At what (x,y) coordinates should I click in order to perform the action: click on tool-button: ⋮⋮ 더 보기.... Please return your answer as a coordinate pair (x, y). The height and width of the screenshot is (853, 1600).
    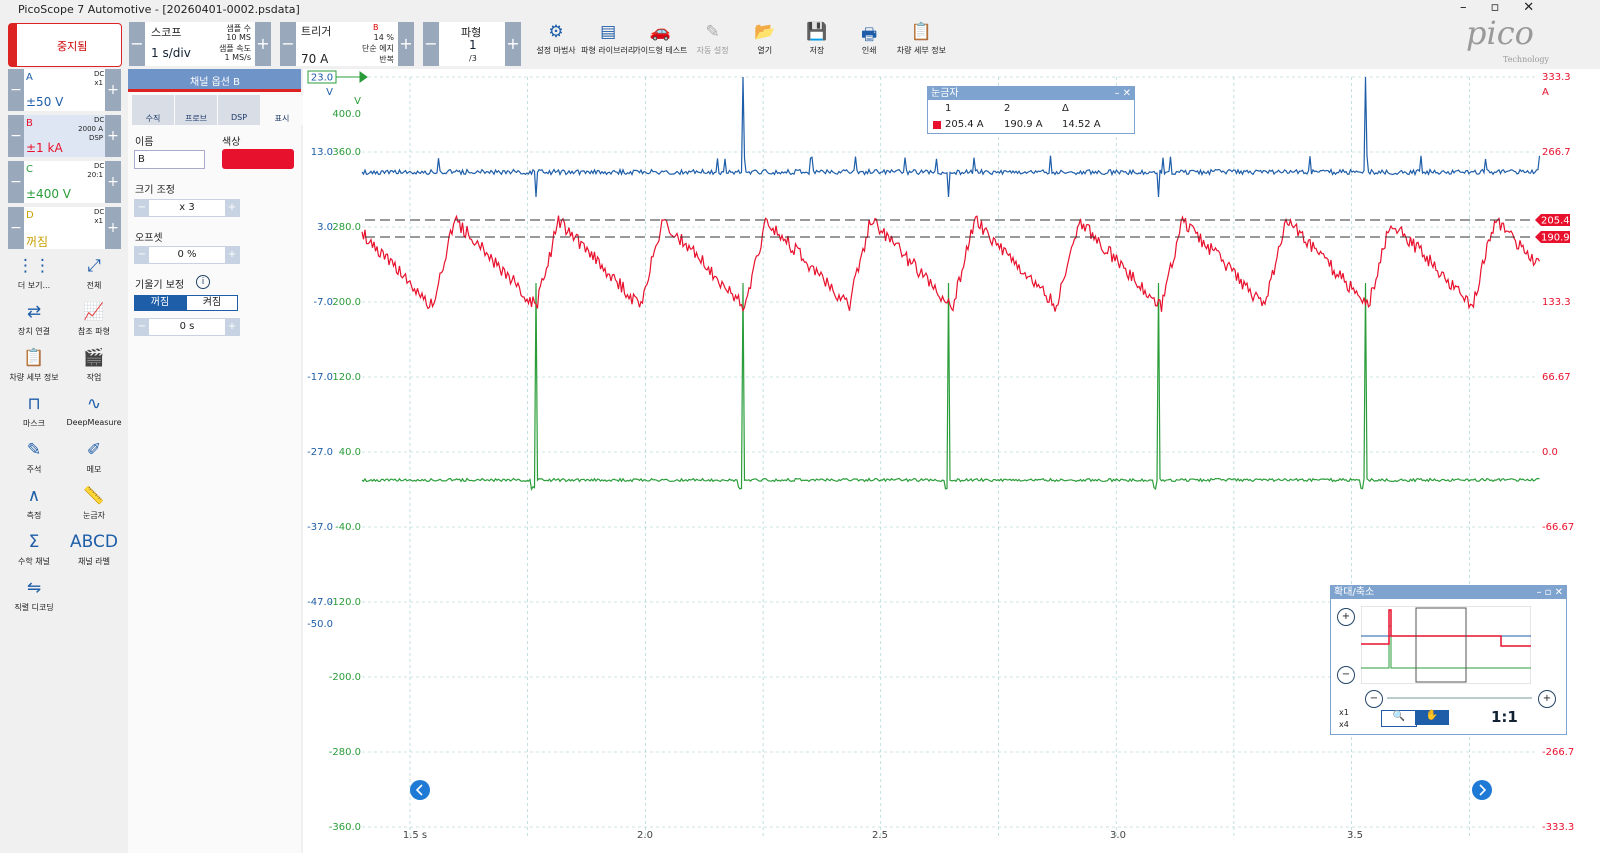
    Looking at the image, I should click on (34, 278).